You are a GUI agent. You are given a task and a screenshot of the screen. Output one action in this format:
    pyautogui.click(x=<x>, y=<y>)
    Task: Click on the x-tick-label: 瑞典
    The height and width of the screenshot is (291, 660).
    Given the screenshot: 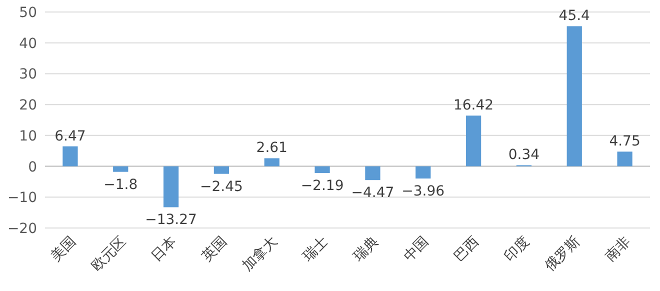 What is the action you would take?
    pyautogui.click(x=366, y=249)
    